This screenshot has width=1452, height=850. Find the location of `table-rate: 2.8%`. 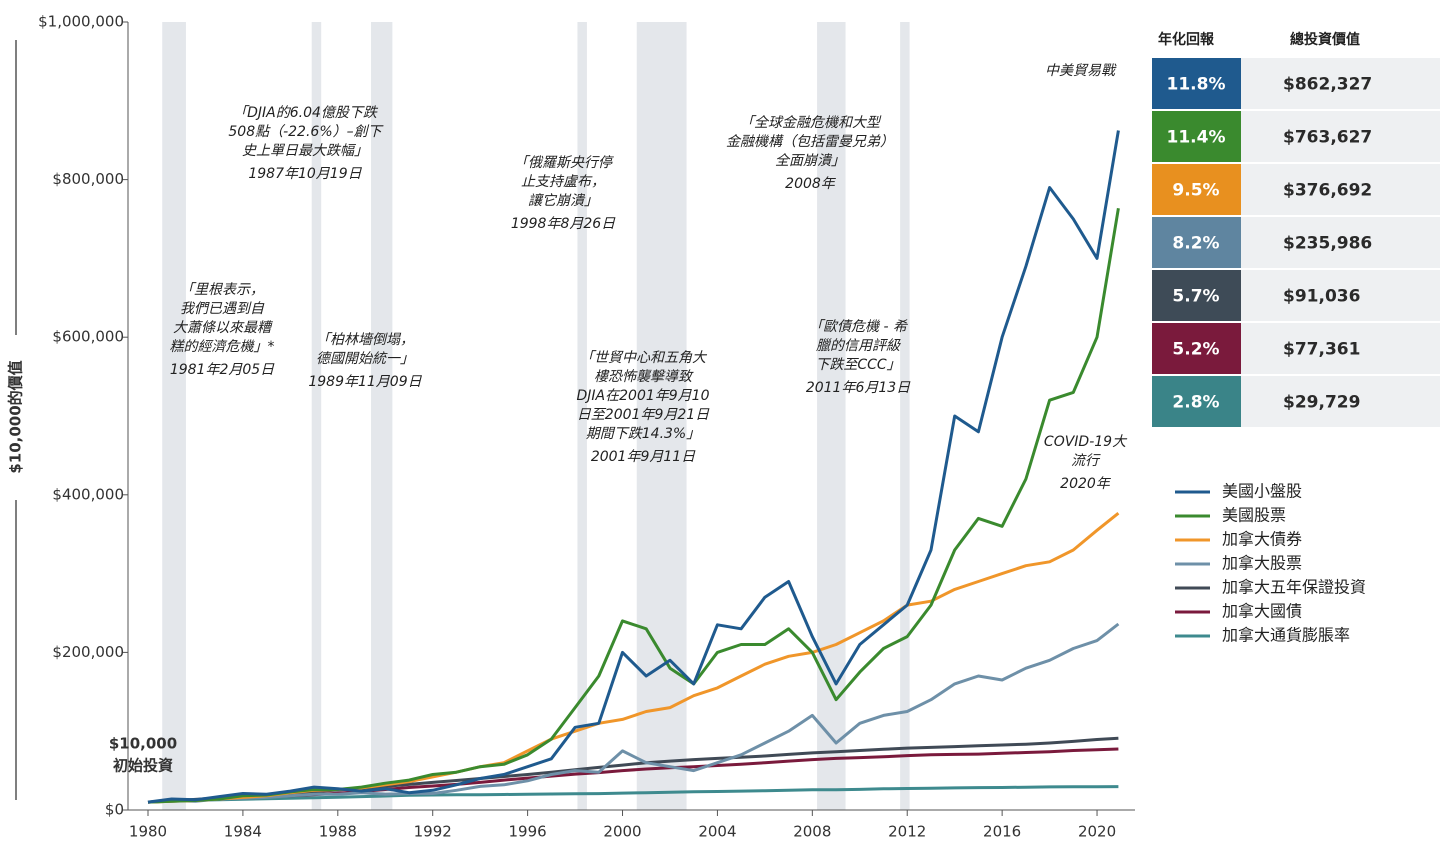

table-rate: 2.8% is located at coordinates (1195, 403).